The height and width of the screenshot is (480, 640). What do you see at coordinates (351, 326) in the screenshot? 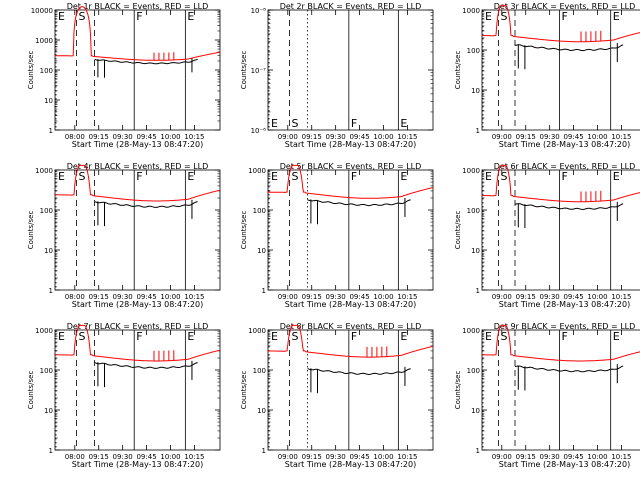
I see `panel-title: Det 8r BLACK = Events, RED = LLD` at bounding box center [351, 326].